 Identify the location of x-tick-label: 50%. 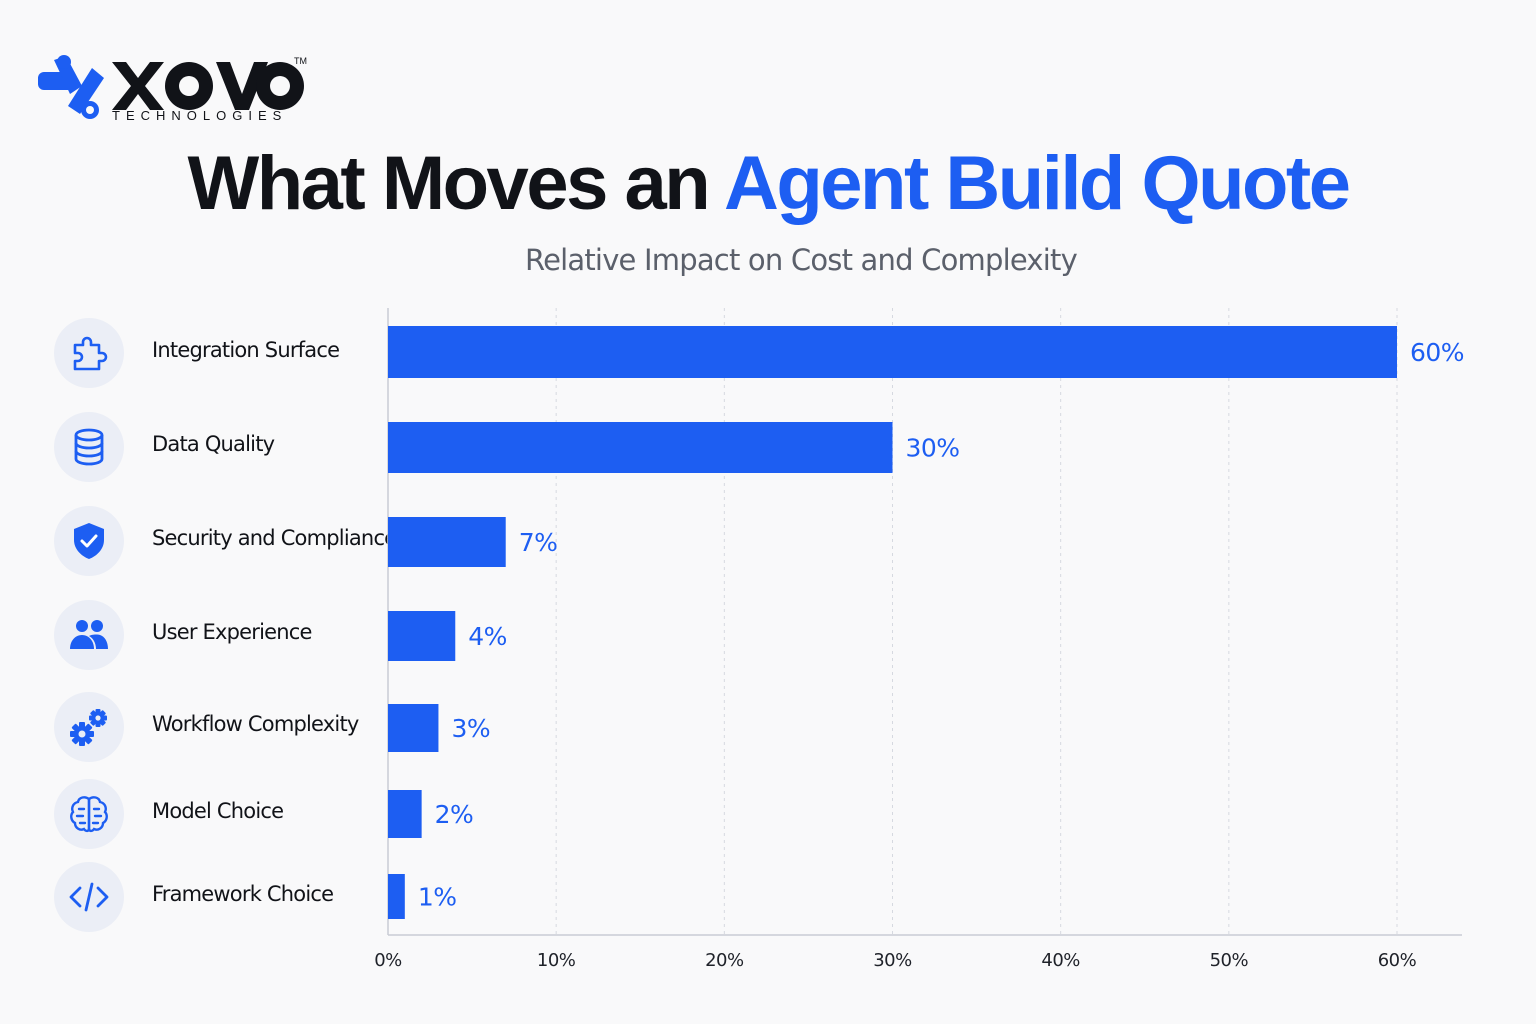
(1229, 960).